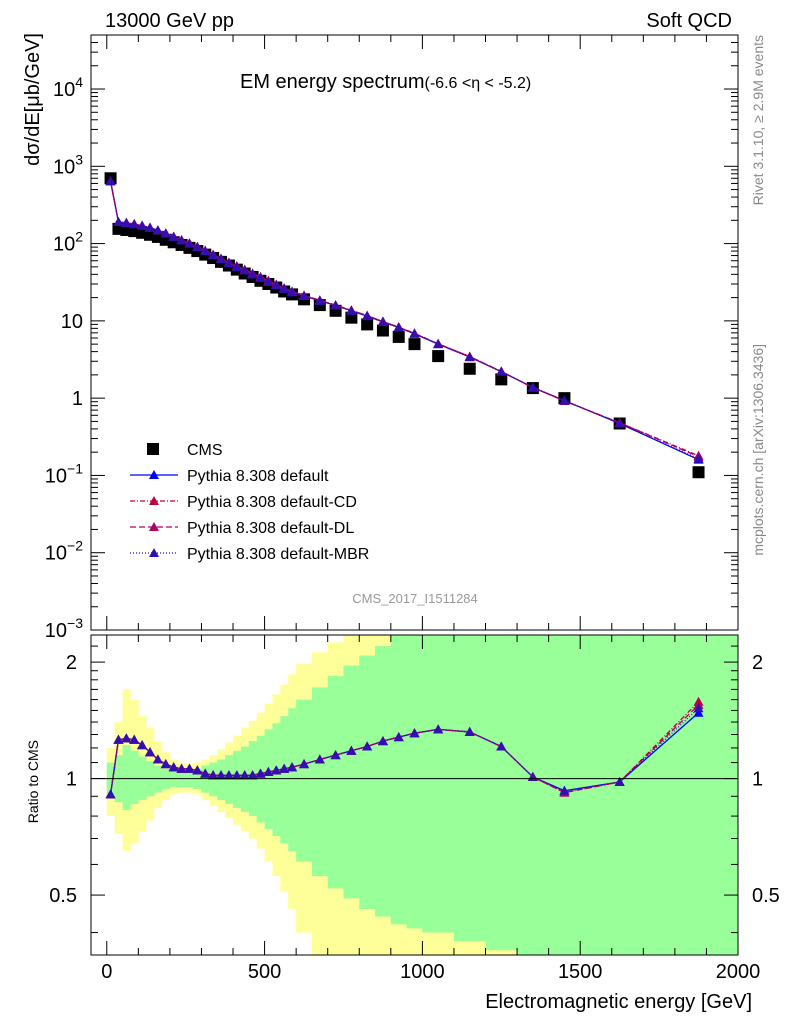 The height and width of the screenshot is (1029, 786). Describe the element at coordinates (77, 399) in the screenshot. I see `main-y-tick-base: 1` at that location.